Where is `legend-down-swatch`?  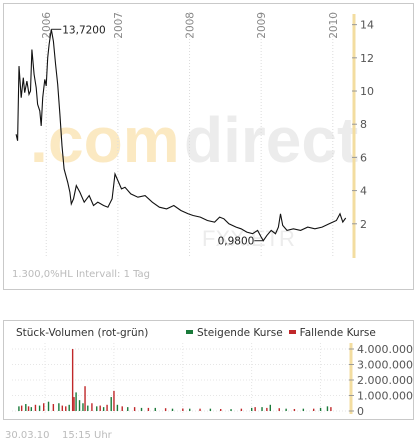
legend-down-swatch is located at coordinates (292, 332).